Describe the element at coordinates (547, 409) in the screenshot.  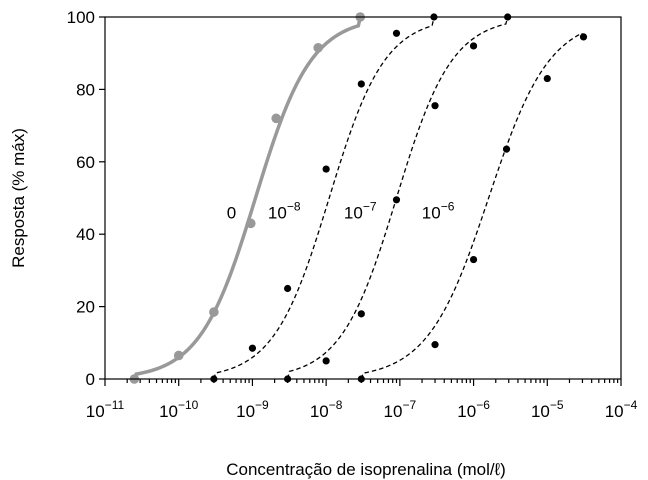
I see `x-tick-label: 10⁻⁵` at that location.